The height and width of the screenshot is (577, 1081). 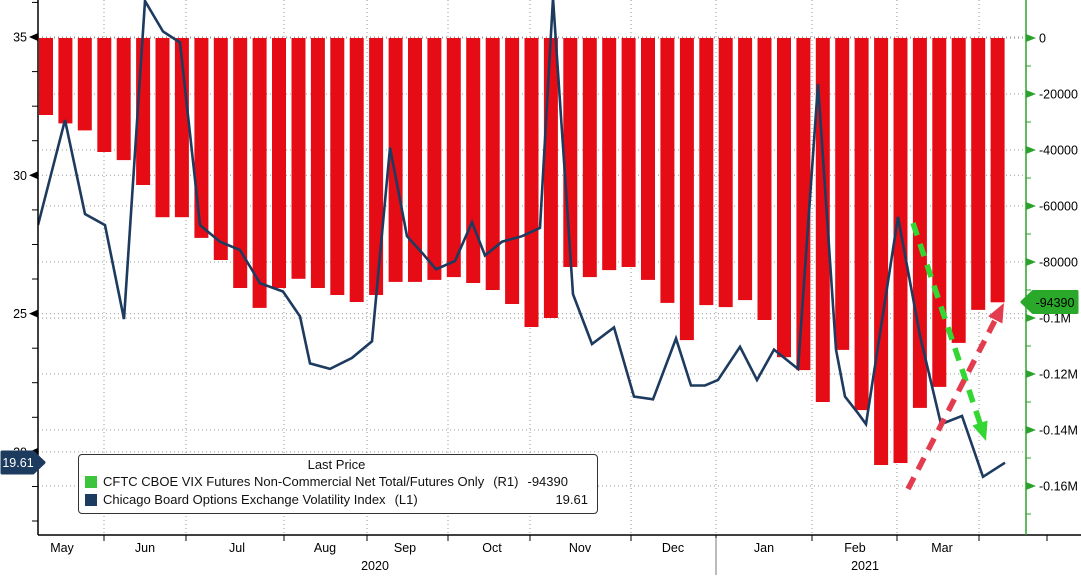 I want to click on left-axis-label: 35, so click(x=20, y=38).